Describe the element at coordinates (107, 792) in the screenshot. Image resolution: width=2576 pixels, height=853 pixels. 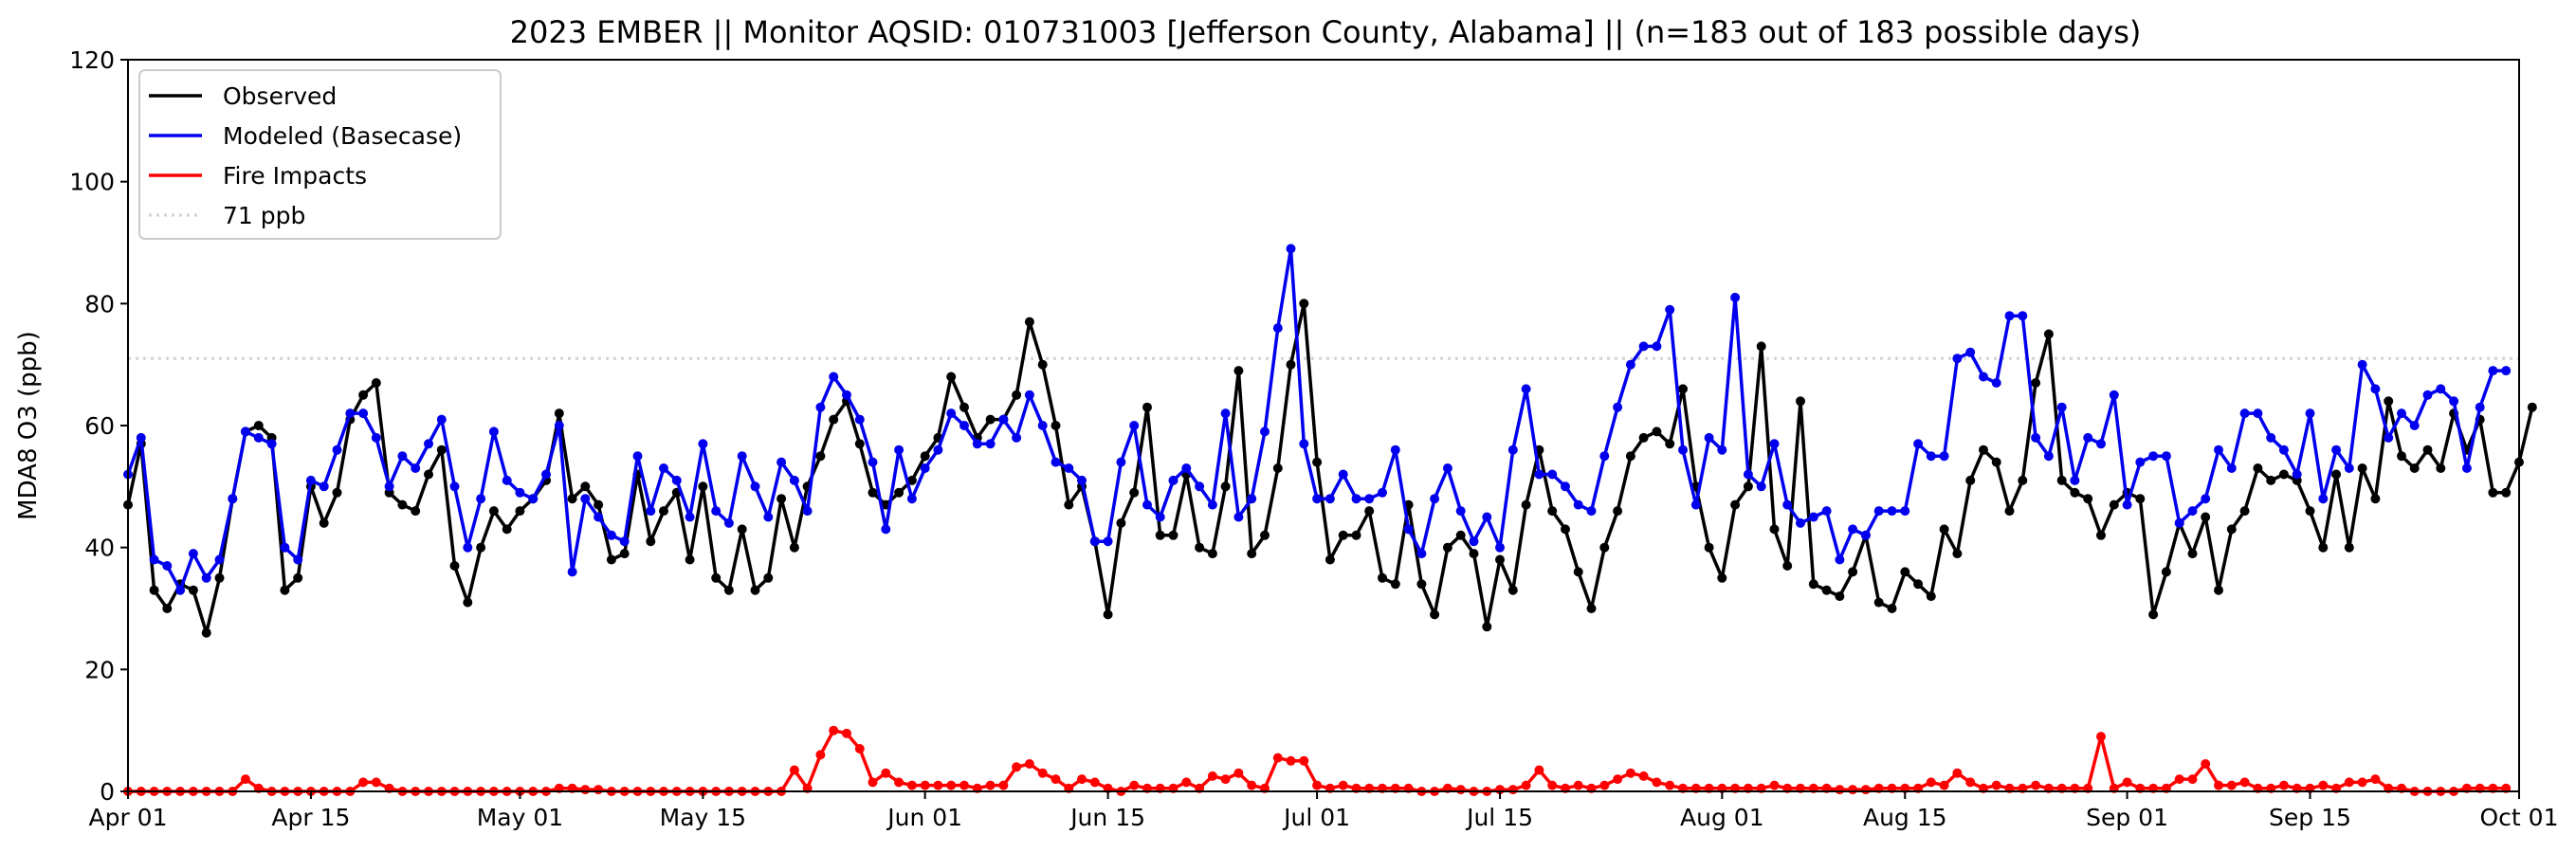
I see `y-tick-label: 0` at that location.